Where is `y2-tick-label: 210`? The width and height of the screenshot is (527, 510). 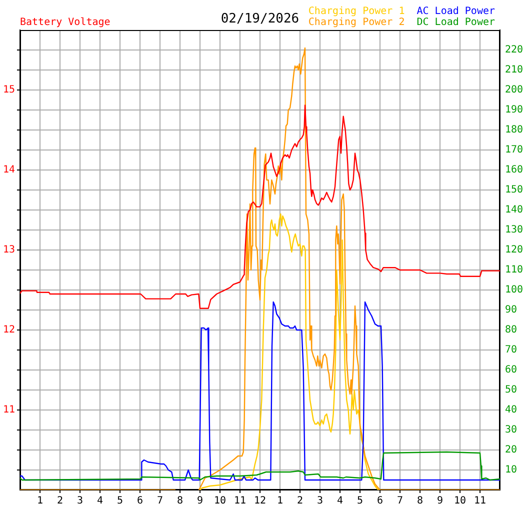
y2-tick-label: 210 is located at coordinates (514, 70).